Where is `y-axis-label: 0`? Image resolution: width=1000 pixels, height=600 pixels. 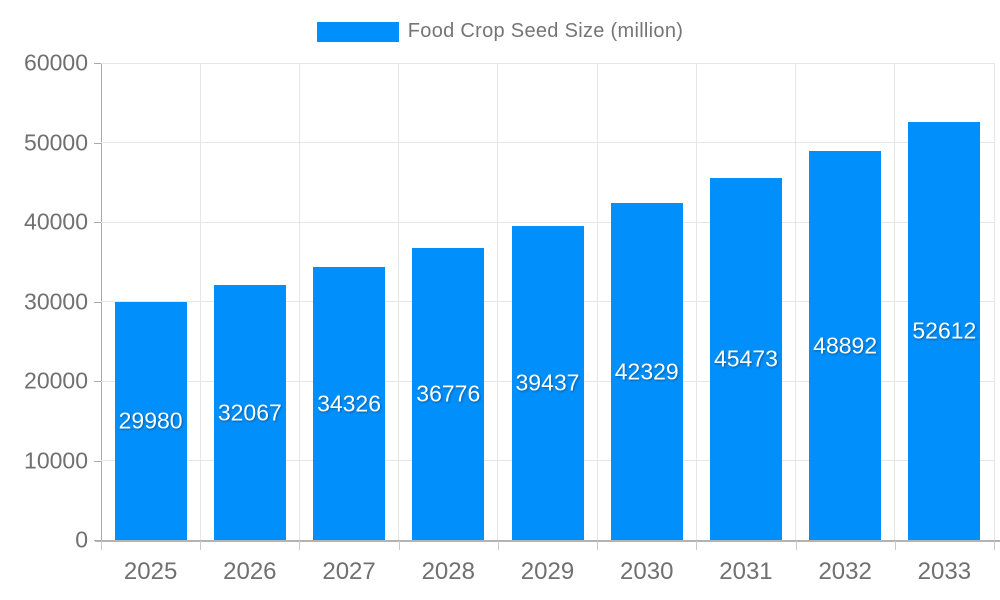 y-axis-label: 0 is located at coordinates (81, 539).